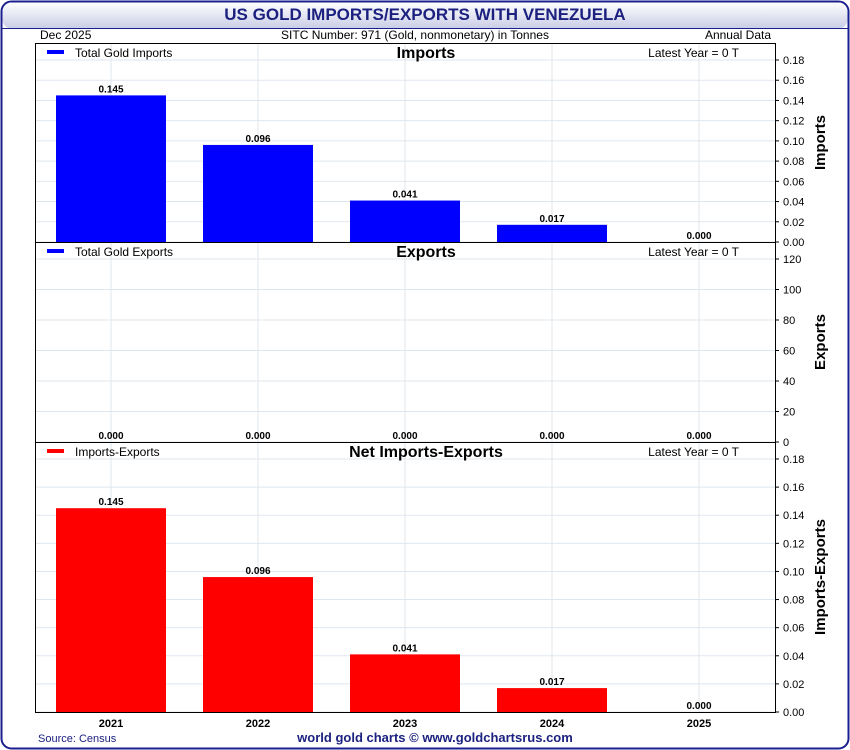 The image size is (850, 750). Describe the element at coordinates (793, 223) in the screenshot. I see `imports-ytick-label: 0.02` at that location.